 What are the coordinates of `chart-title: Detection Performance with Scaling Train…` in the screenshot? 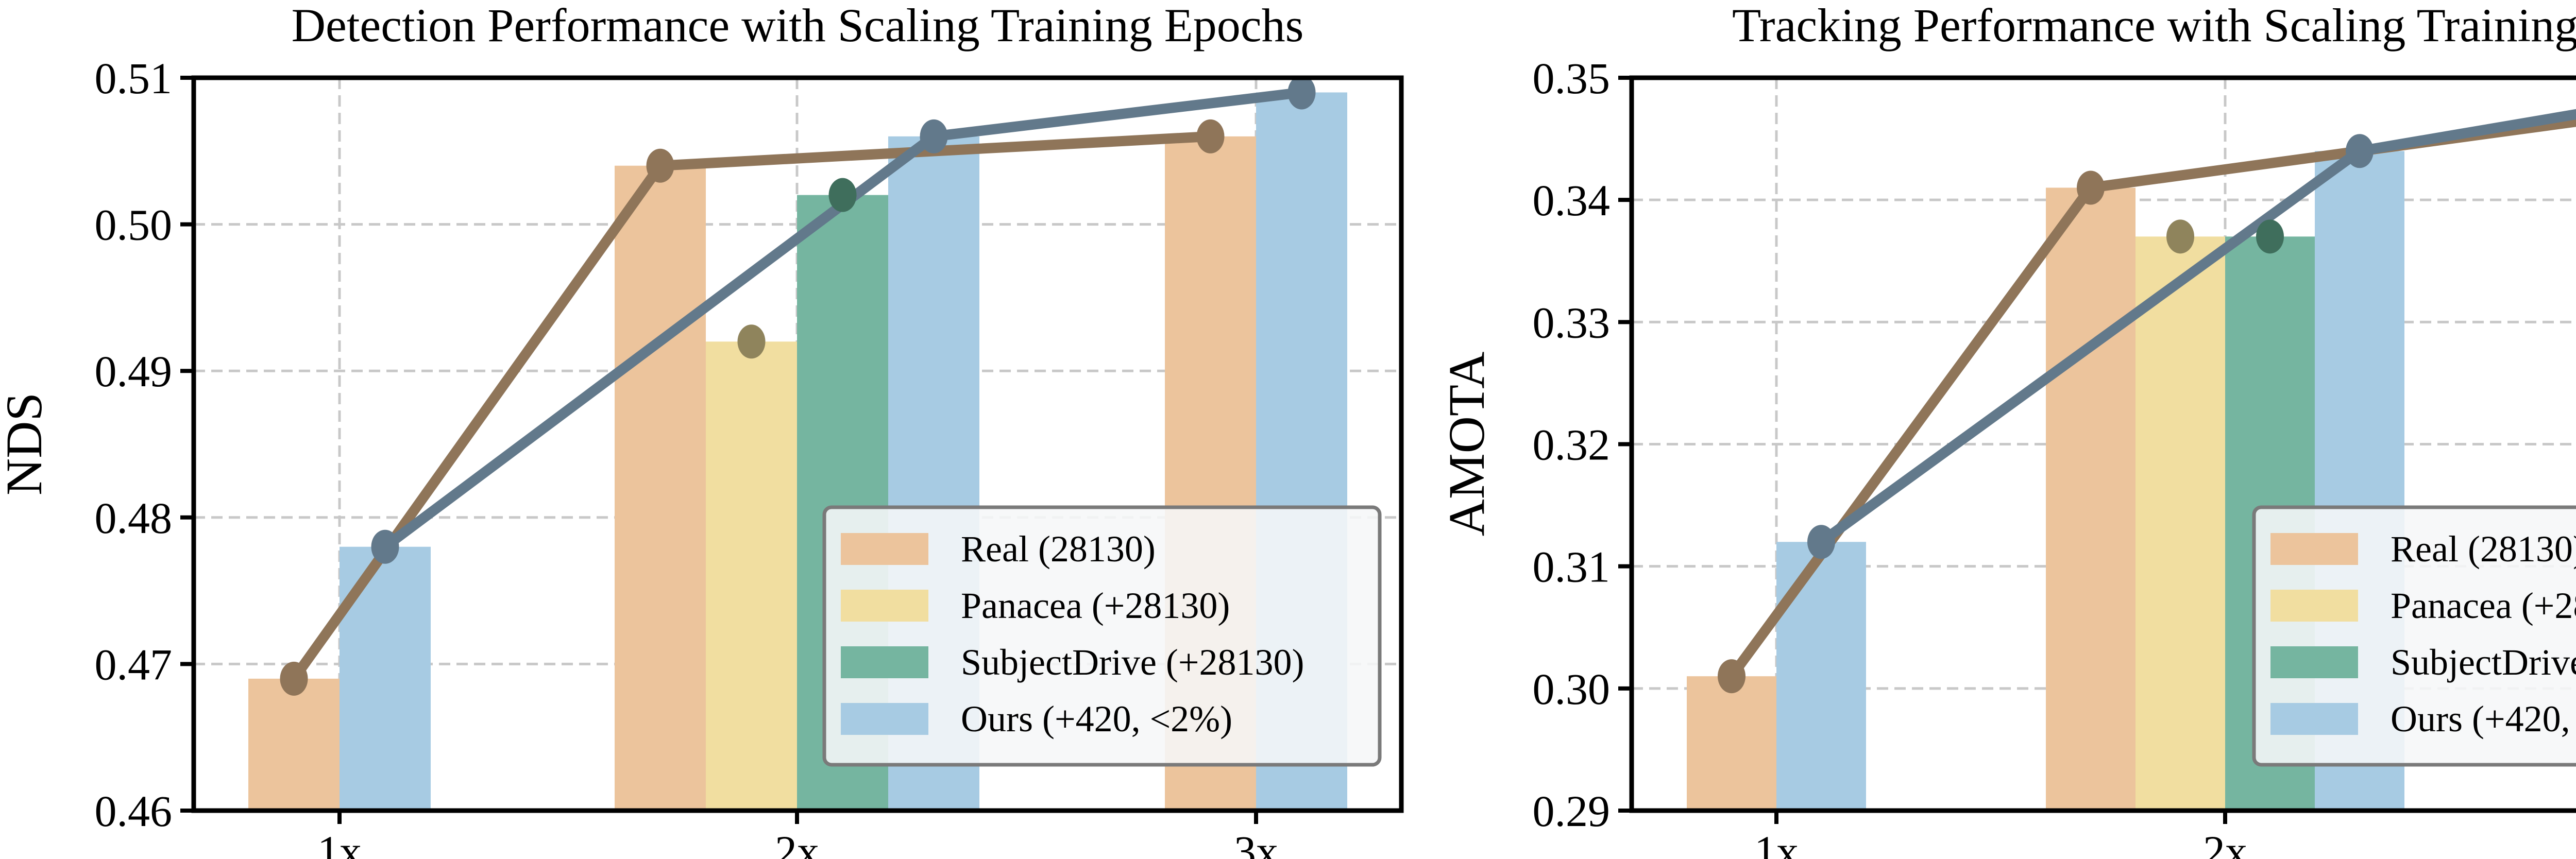 It's located at (798, 25).